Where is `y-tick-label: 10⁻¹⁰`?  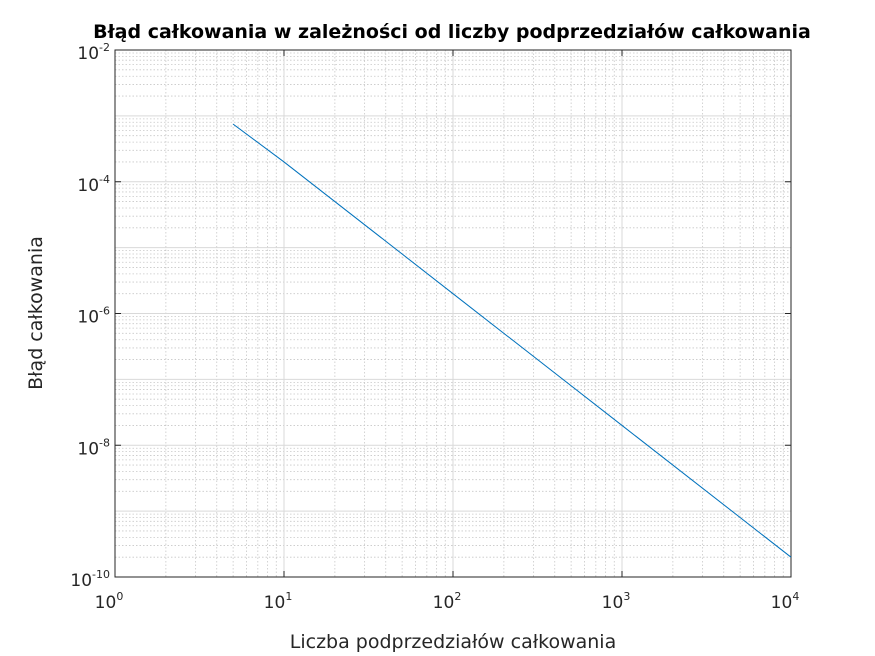 y-tick-label: 10⁻¹⁰ is located at coordinates (90, 579).